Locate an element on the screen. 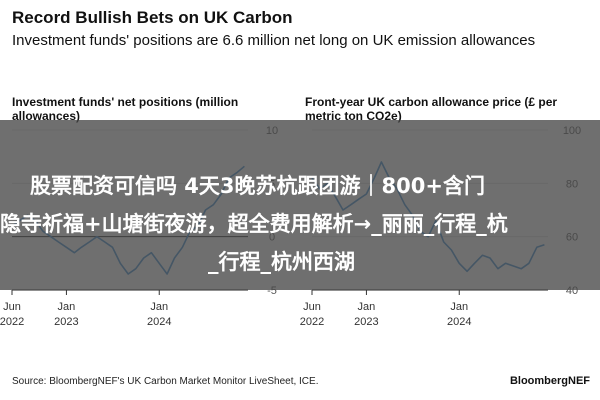 The image size is (600, 400). overlay-text-line-2: 隐寺祈福+山塘街夜游，超全费用解析→_丽丽_行程_杭 is located at coordinates (254, 224).